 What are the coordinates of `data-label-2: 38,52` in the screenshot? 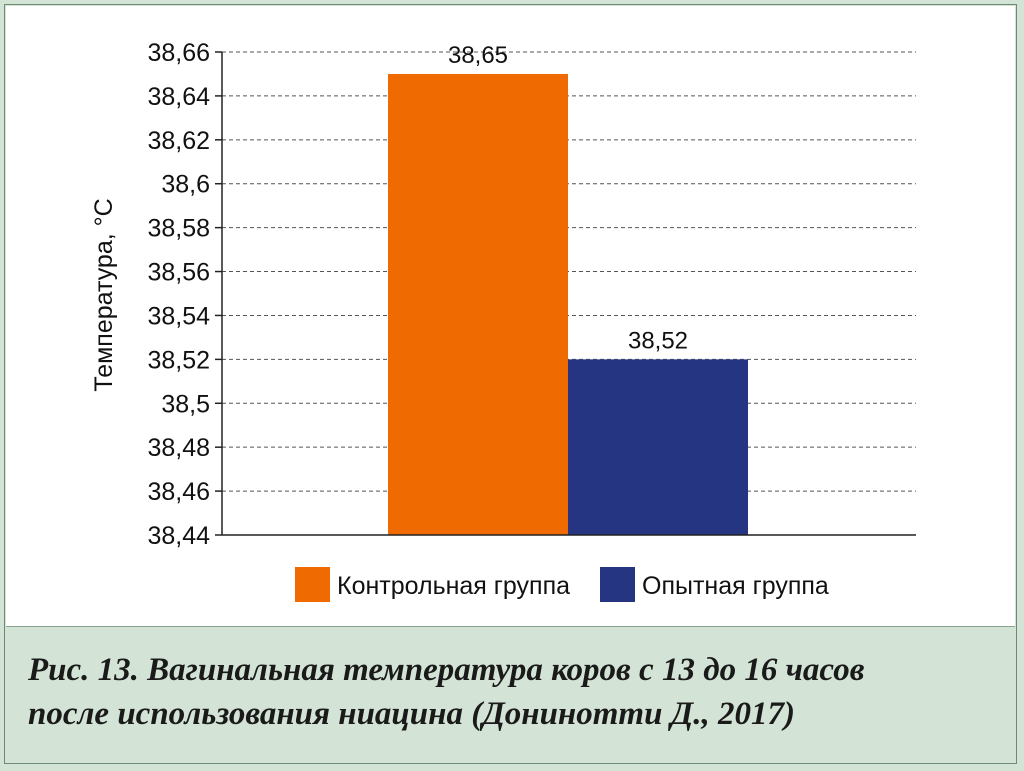 It's located at (658, 340).